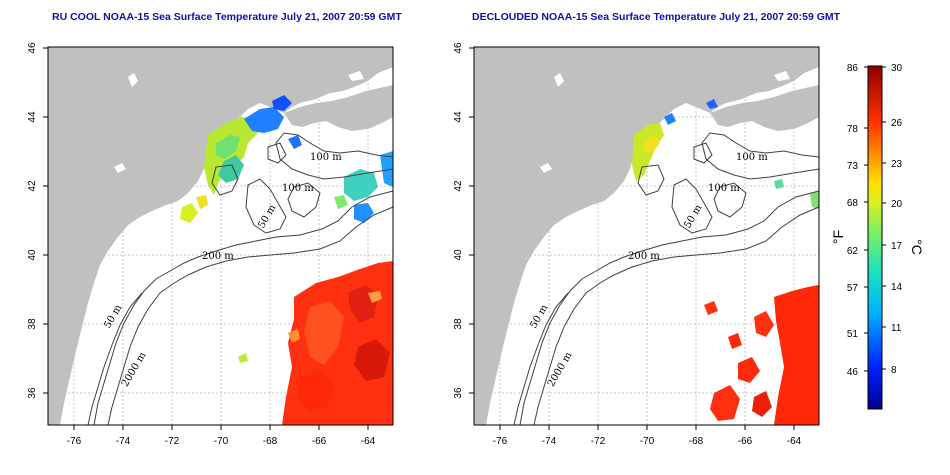  What do you see at coordinates (32, 220) in the screenshot?
I see `left-y-tick-labels: 46 44 42 40 38 36` at bounding box center [32, 220].